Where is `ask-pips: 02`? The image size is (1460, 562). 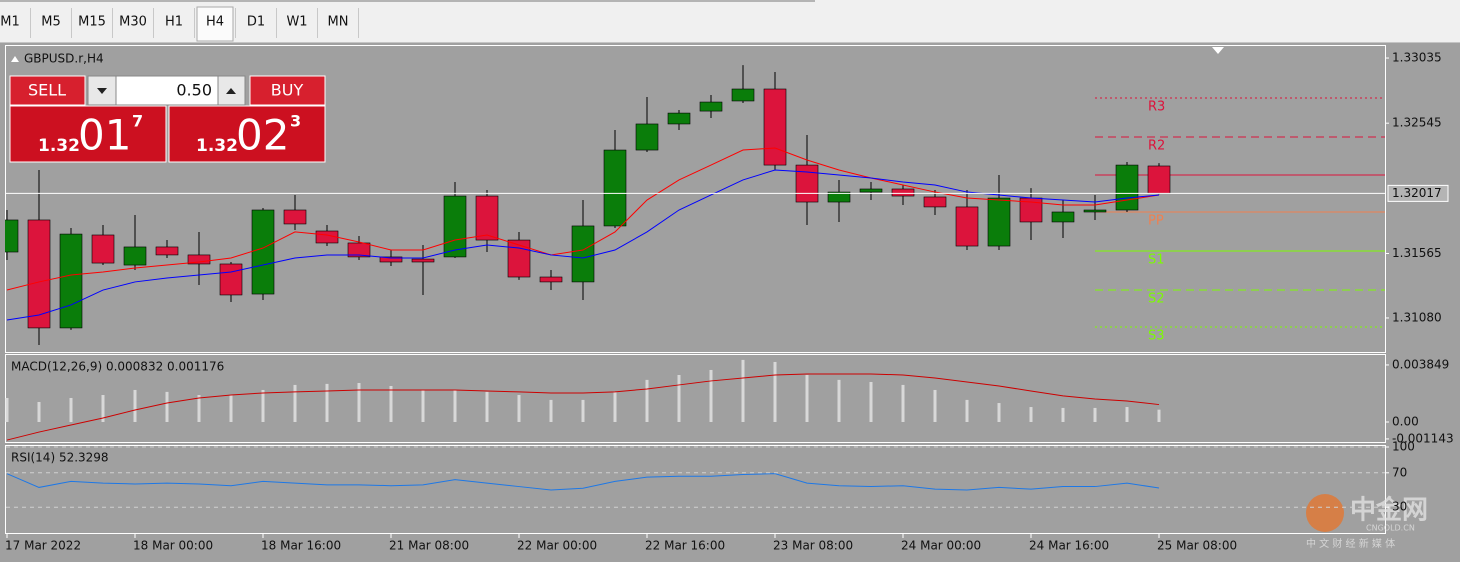 ask-pips: 02 is located at coordinates (262, 135).